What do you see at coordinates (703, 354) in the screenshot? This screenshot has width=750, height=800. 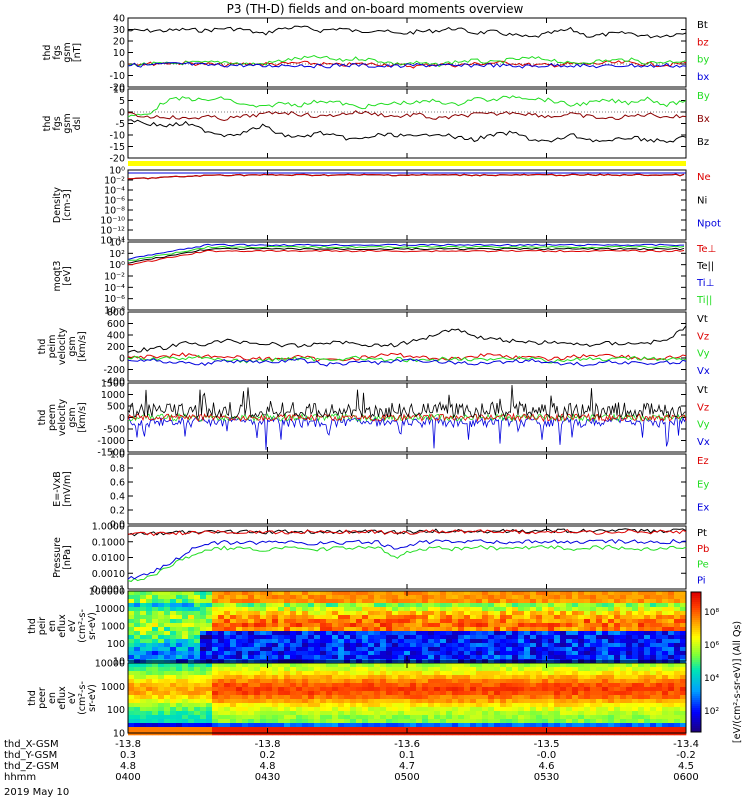 I see `legend-entry: Vy` at bounding box center [703, 354].